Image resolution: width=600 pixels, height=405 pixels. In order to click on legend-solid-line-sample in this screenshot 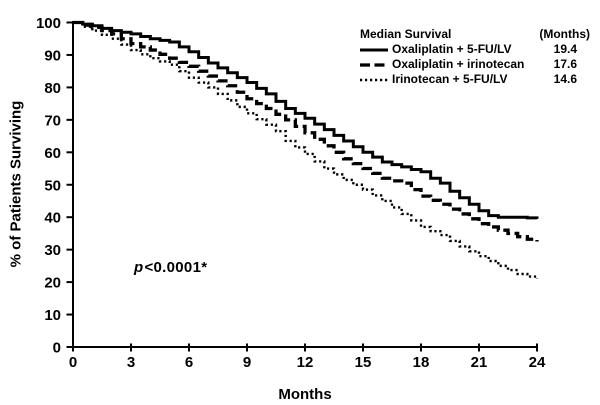, I will do `click(376, 50)`.